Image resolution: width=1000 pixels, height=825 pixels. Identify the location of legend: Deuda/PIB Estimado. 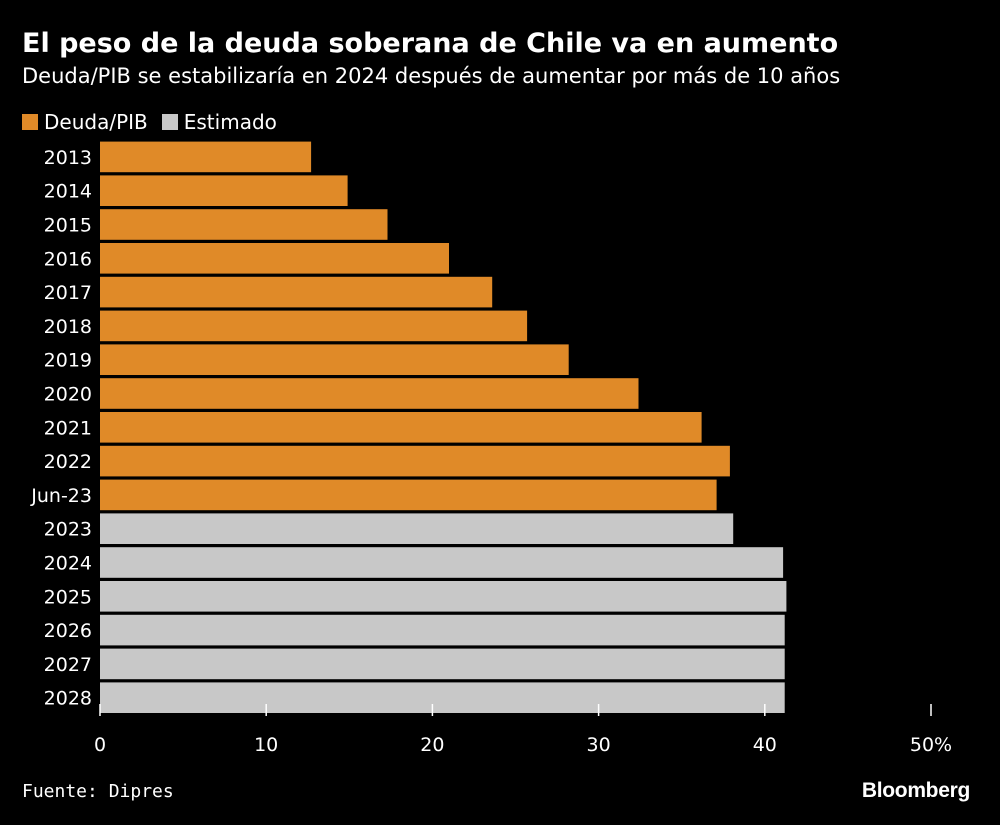
(156, 122).